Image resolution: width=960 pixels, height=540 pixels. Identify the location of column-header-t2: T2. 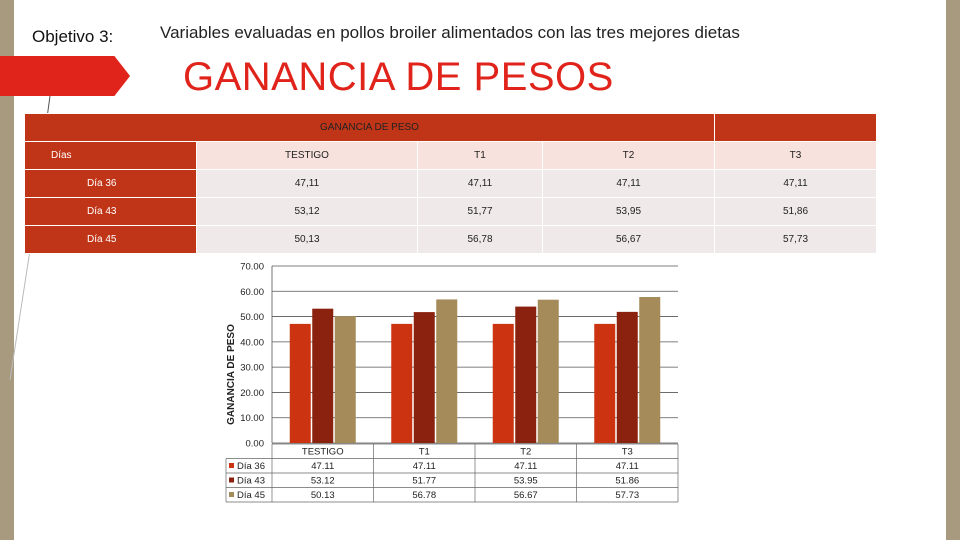
(628, 155).